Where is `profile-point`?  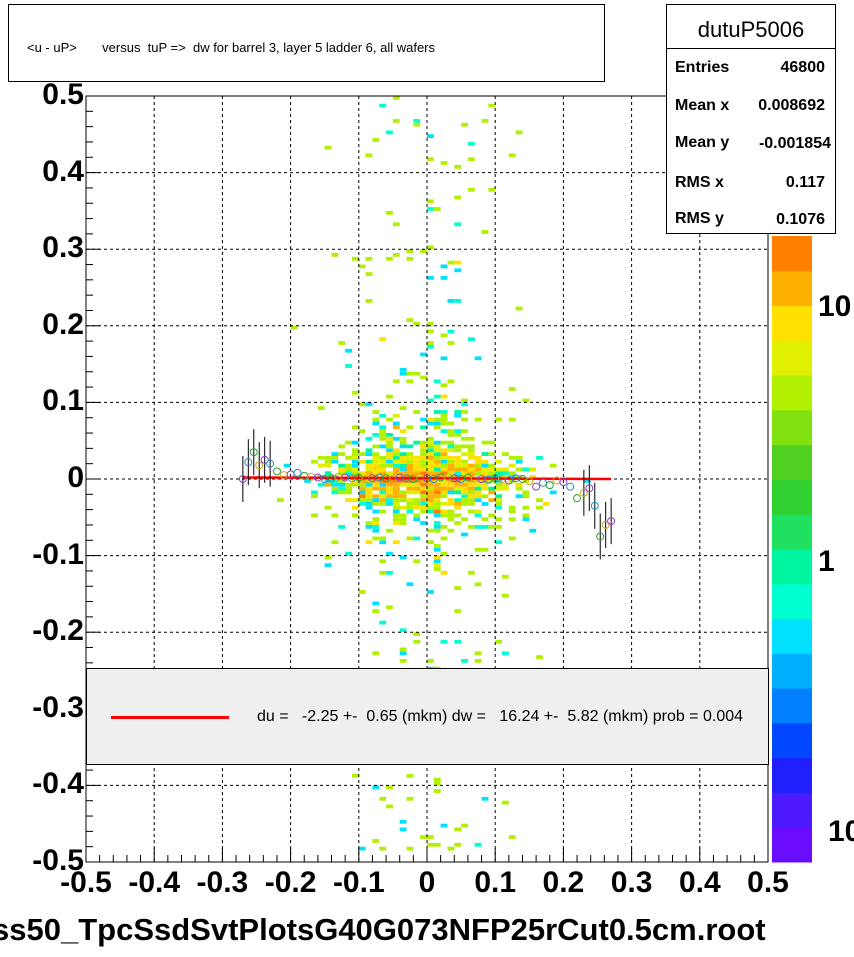
profile-point is located at coordinates (270, 463).